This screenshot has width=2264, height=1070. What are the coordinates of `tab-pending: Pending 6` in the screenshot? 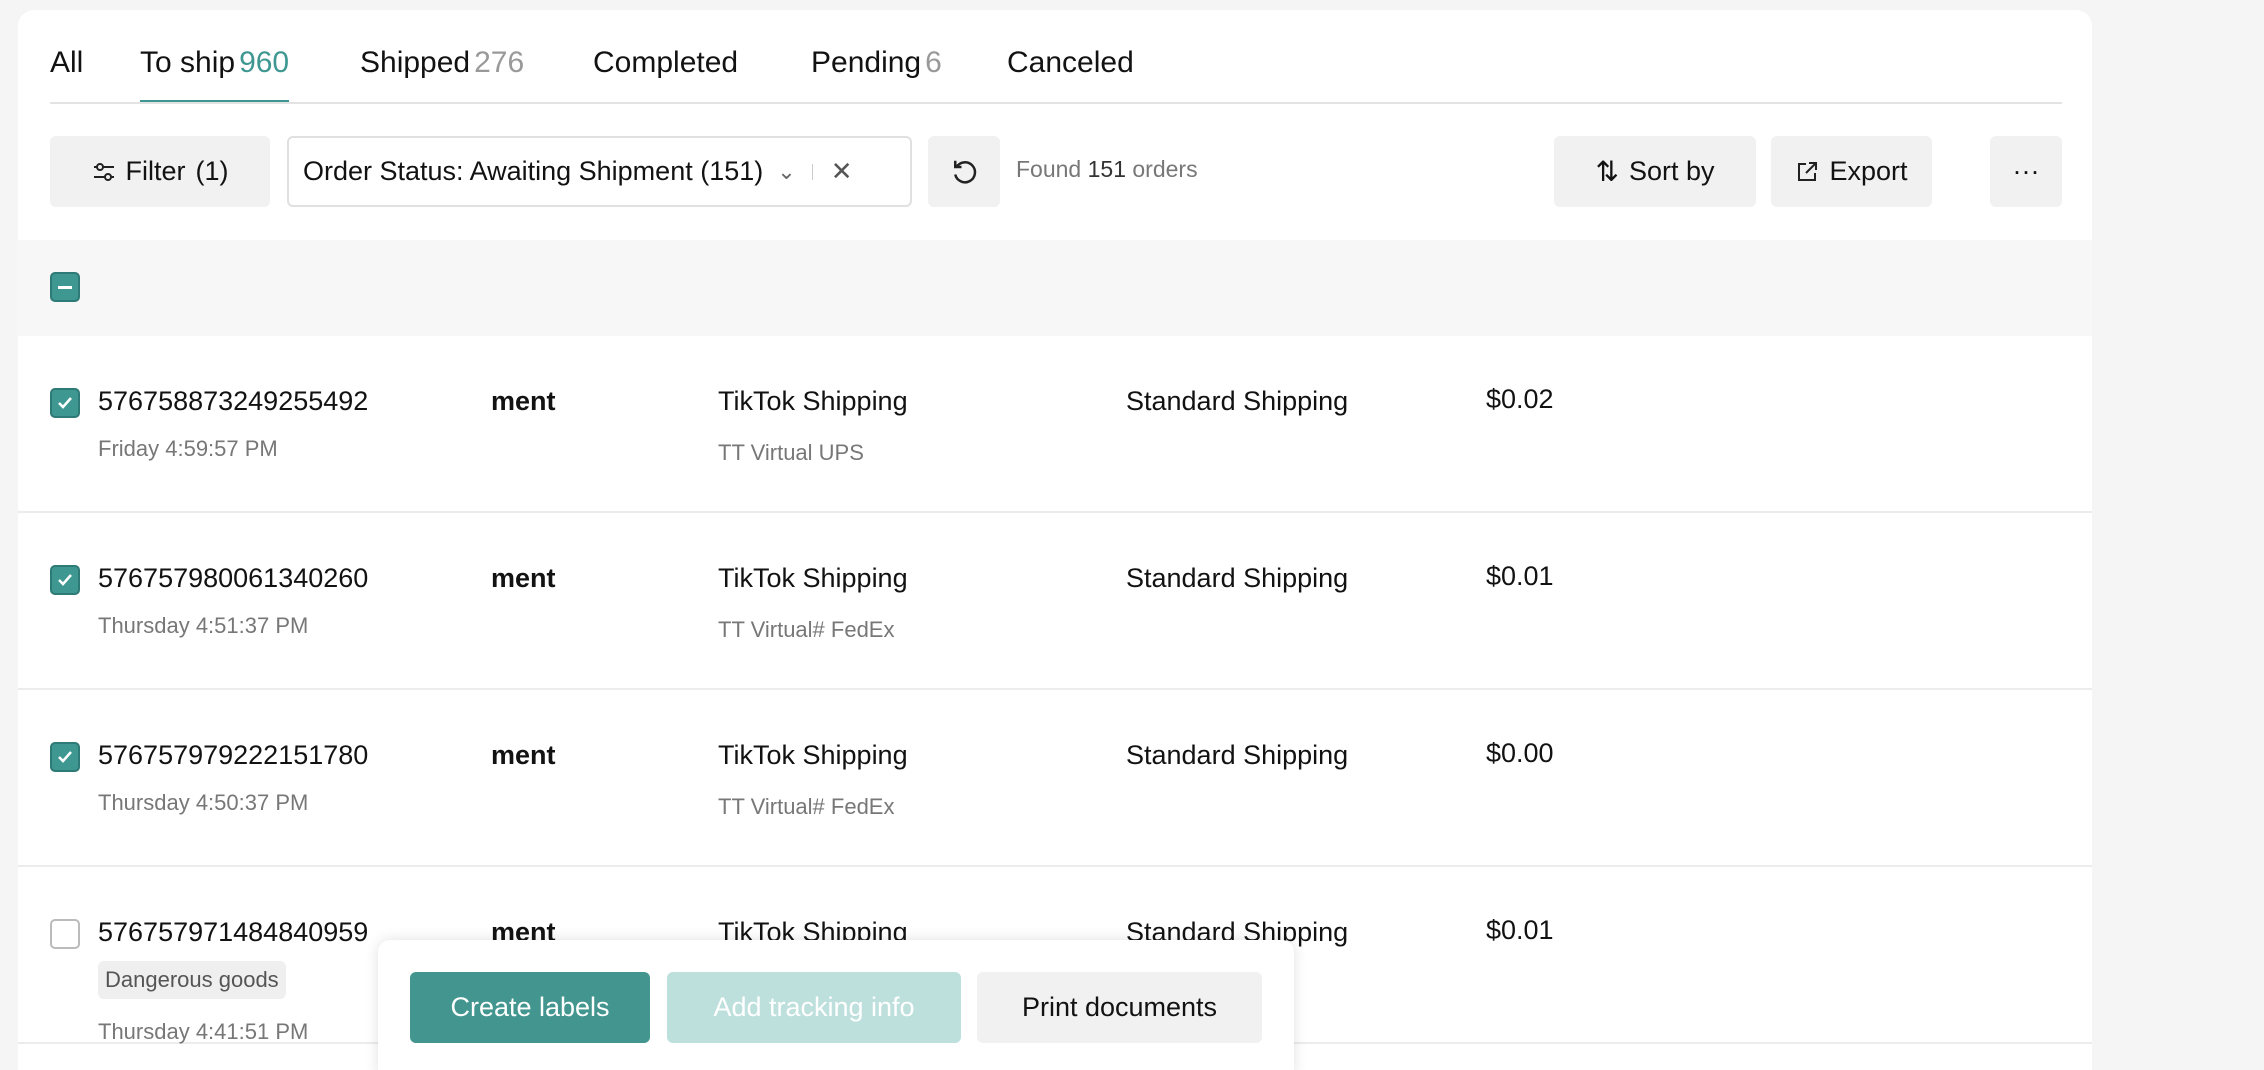 It's located at (876, 74).